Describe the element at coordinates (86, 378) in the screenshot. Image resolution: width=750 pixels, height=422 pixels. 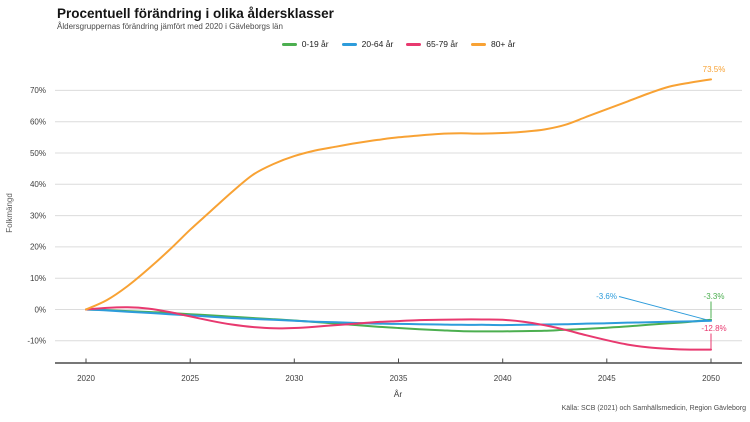
I see `x-tick-label: 2020` at that location.